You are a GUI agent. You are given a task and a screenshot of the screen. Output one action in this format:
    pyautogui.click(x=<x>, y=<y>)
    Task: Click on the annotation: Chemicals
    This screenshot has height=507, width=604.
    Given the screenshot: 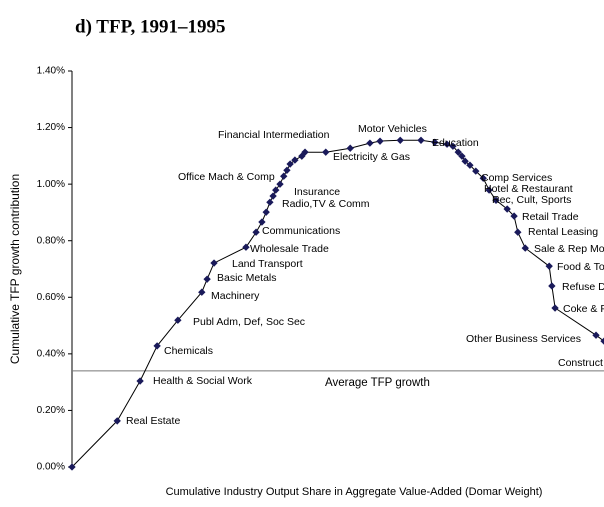 What is the action you would take?
    pyautogui.click(x=188, y=351)
    